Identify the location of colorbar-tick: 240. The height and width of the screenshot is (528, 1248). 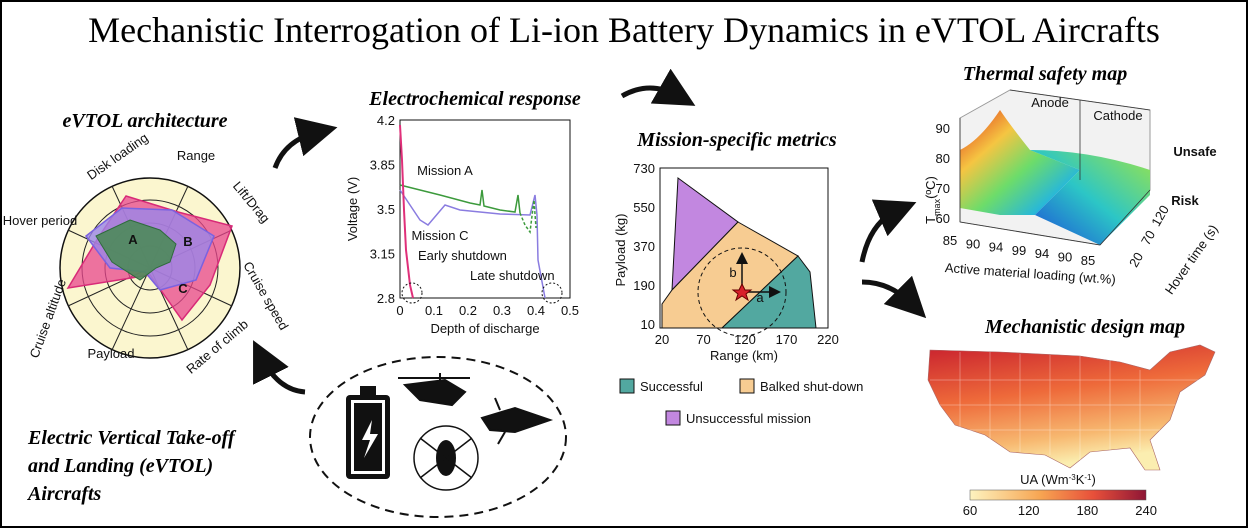
(1146, 510).